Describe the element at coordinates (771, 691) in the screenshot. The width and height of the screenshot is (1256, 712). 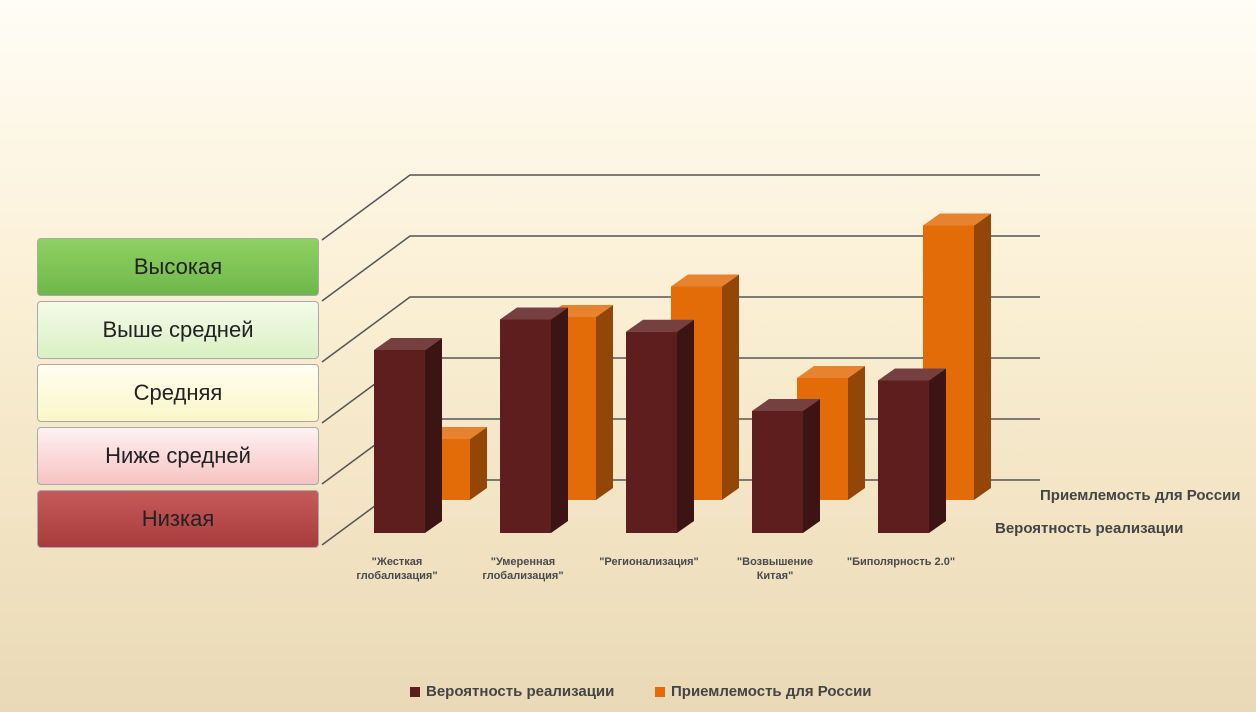
I see `legend-label: Приемлемость для России` at that location.